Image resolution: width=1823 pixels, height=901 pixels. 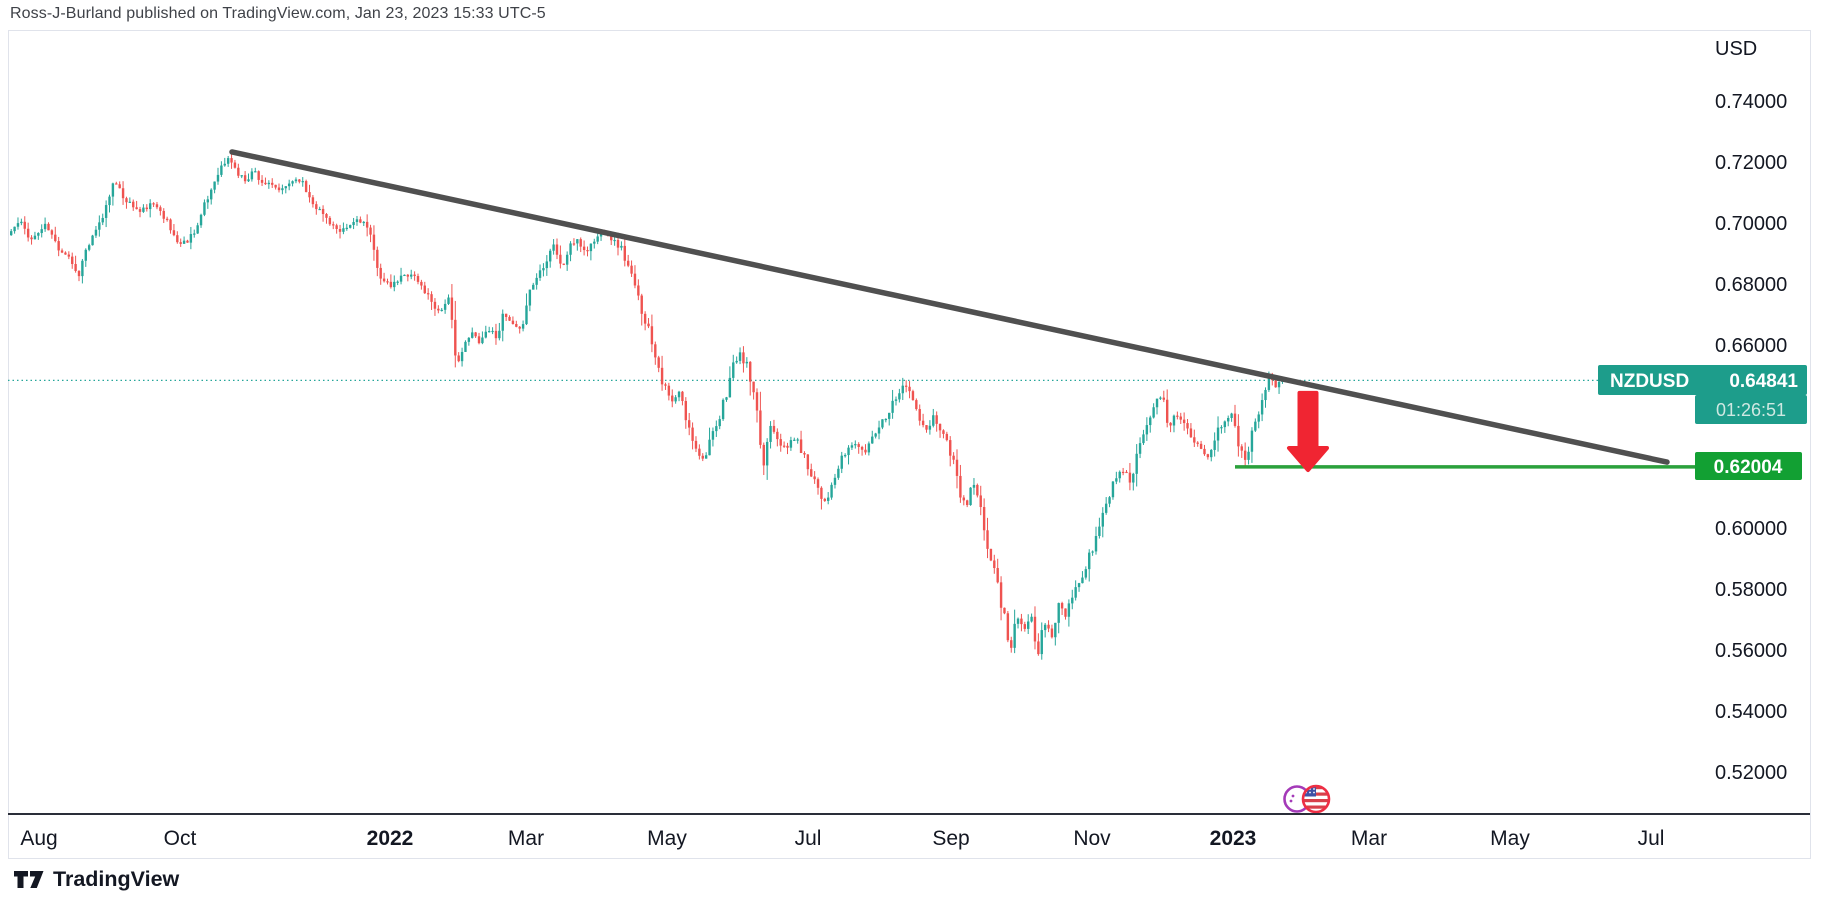 I want to click on price-axis-tick: 0.58000, so click(x=1751, y=590).